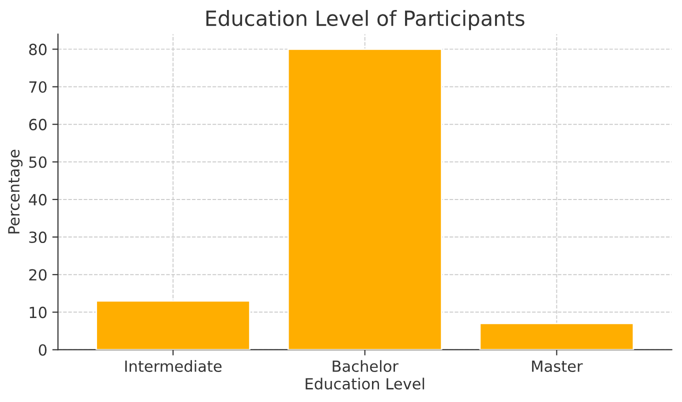 The width and height of the screenshot is (682, 402). What do you see at coordinates (38, 162) in the screenshot?
I see `y-tick-label: 50` at bounding box center [38, 162].